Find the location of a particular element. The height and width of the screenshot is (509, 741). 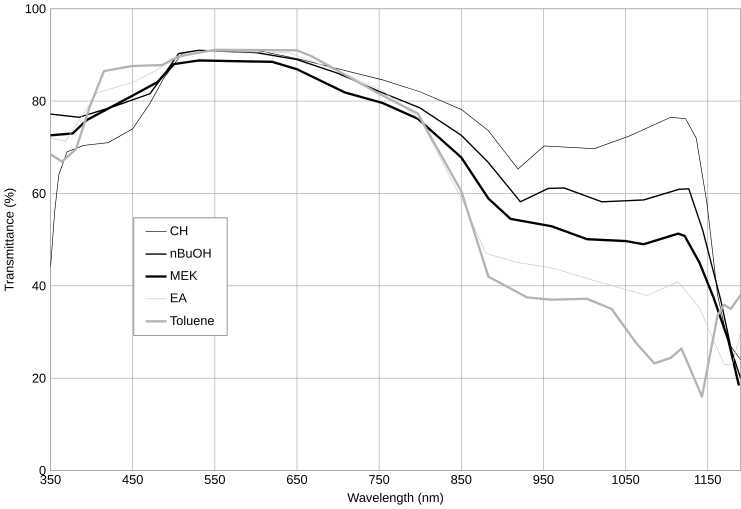

y-tick-label: 40 is located at coordinates (39, 285).